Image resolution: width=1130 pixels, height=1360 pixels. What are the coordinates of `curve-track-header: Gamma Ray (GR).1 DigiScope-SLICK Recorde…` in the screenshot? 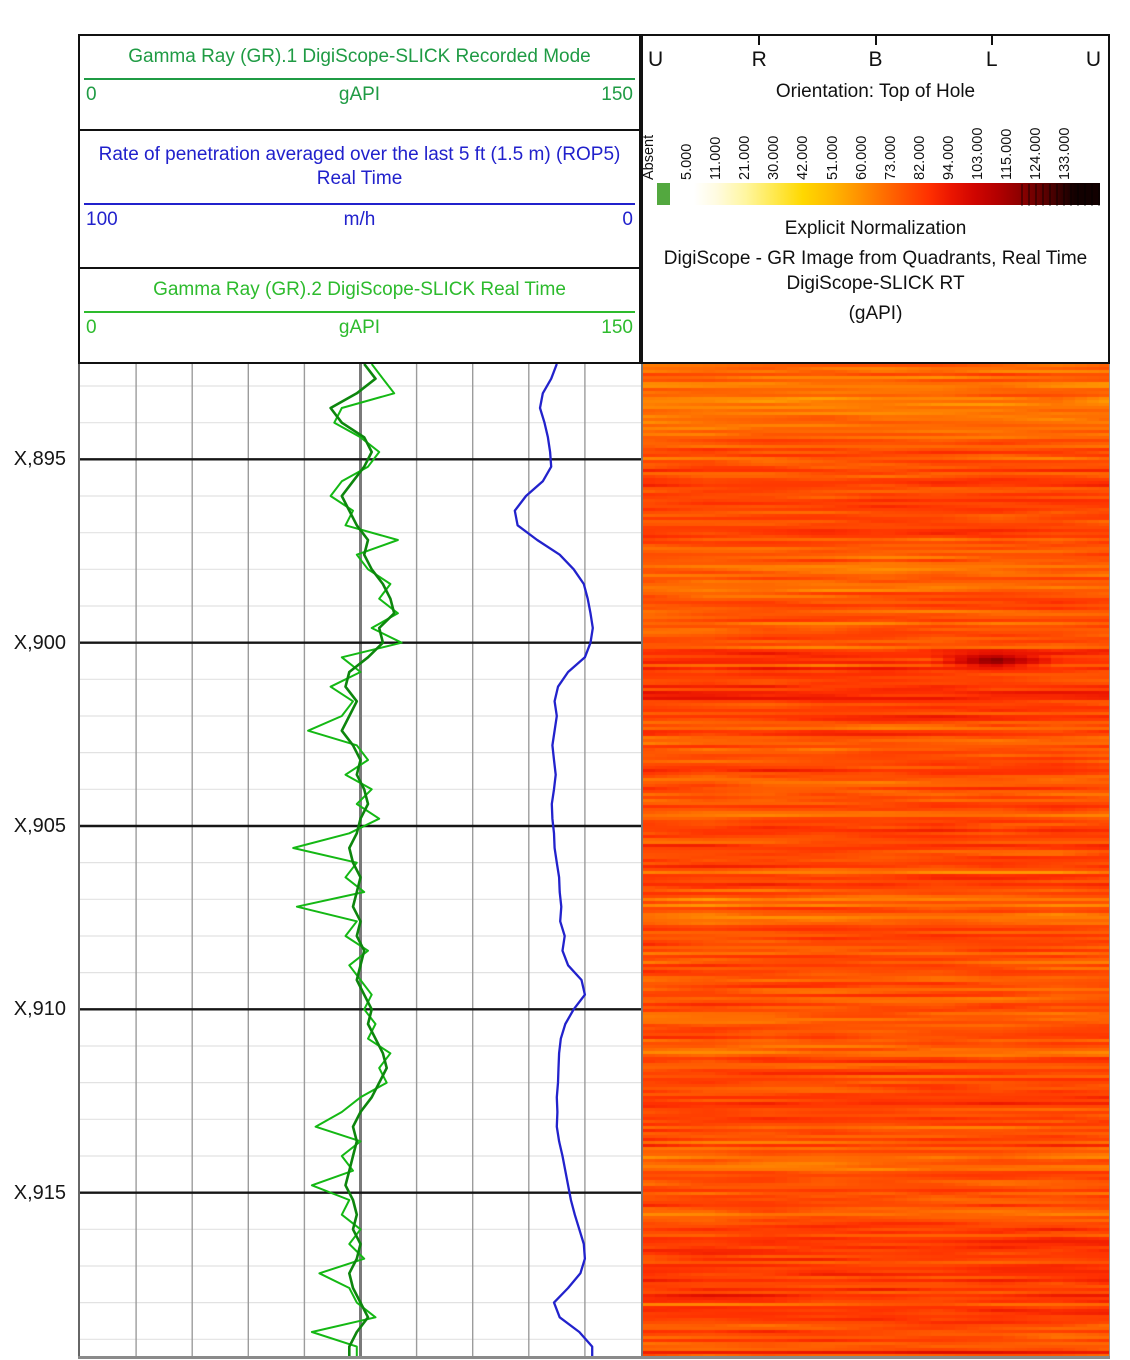 It's located at (359, 199).